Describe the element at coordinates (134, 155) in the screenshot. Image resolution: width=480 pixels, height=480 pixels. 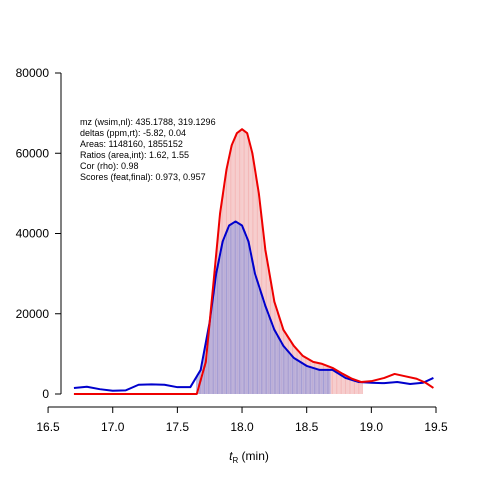
I see `annotation-line: Ratios (area,int): 1.62, 1.55` at that location.